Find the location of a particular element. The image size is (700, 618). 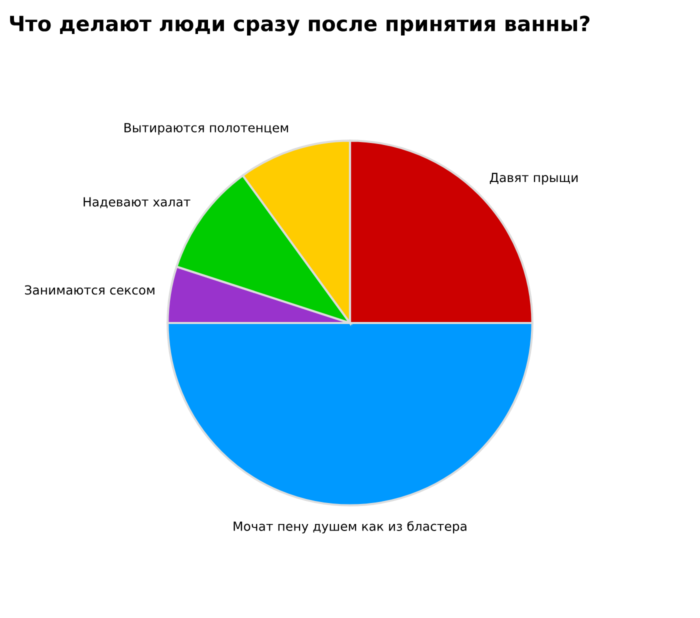

slice-label: Вытираются полотенцем is located at coordinates (206, 129).